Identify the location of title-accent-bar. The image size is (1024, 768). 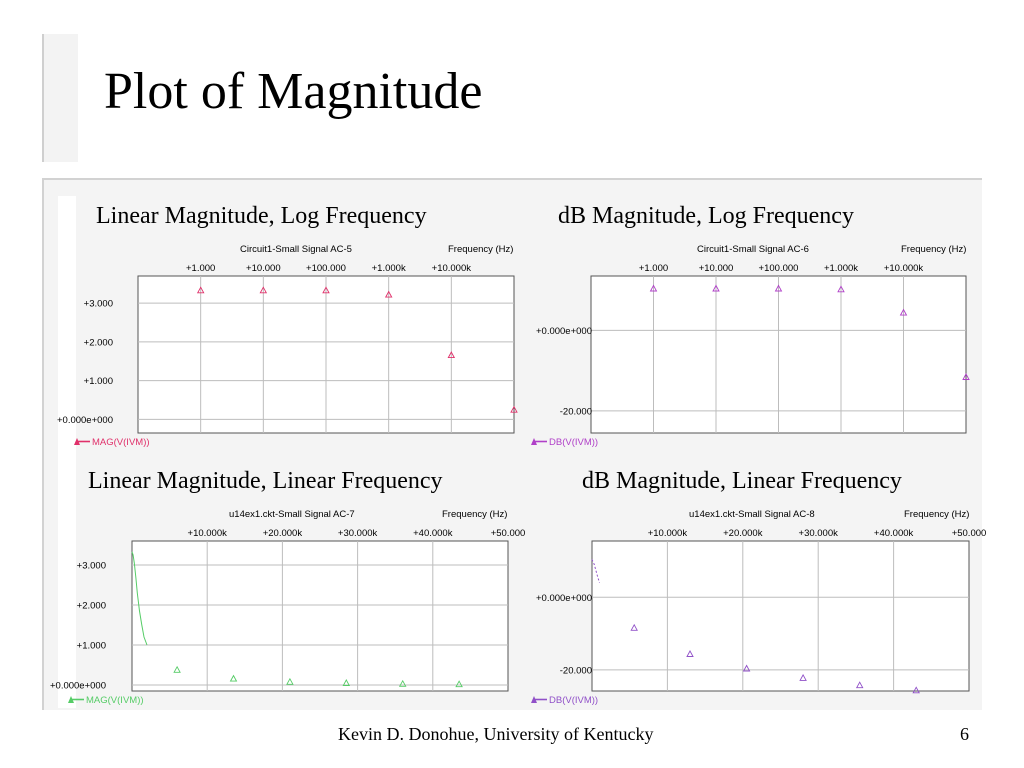
(60, 98).